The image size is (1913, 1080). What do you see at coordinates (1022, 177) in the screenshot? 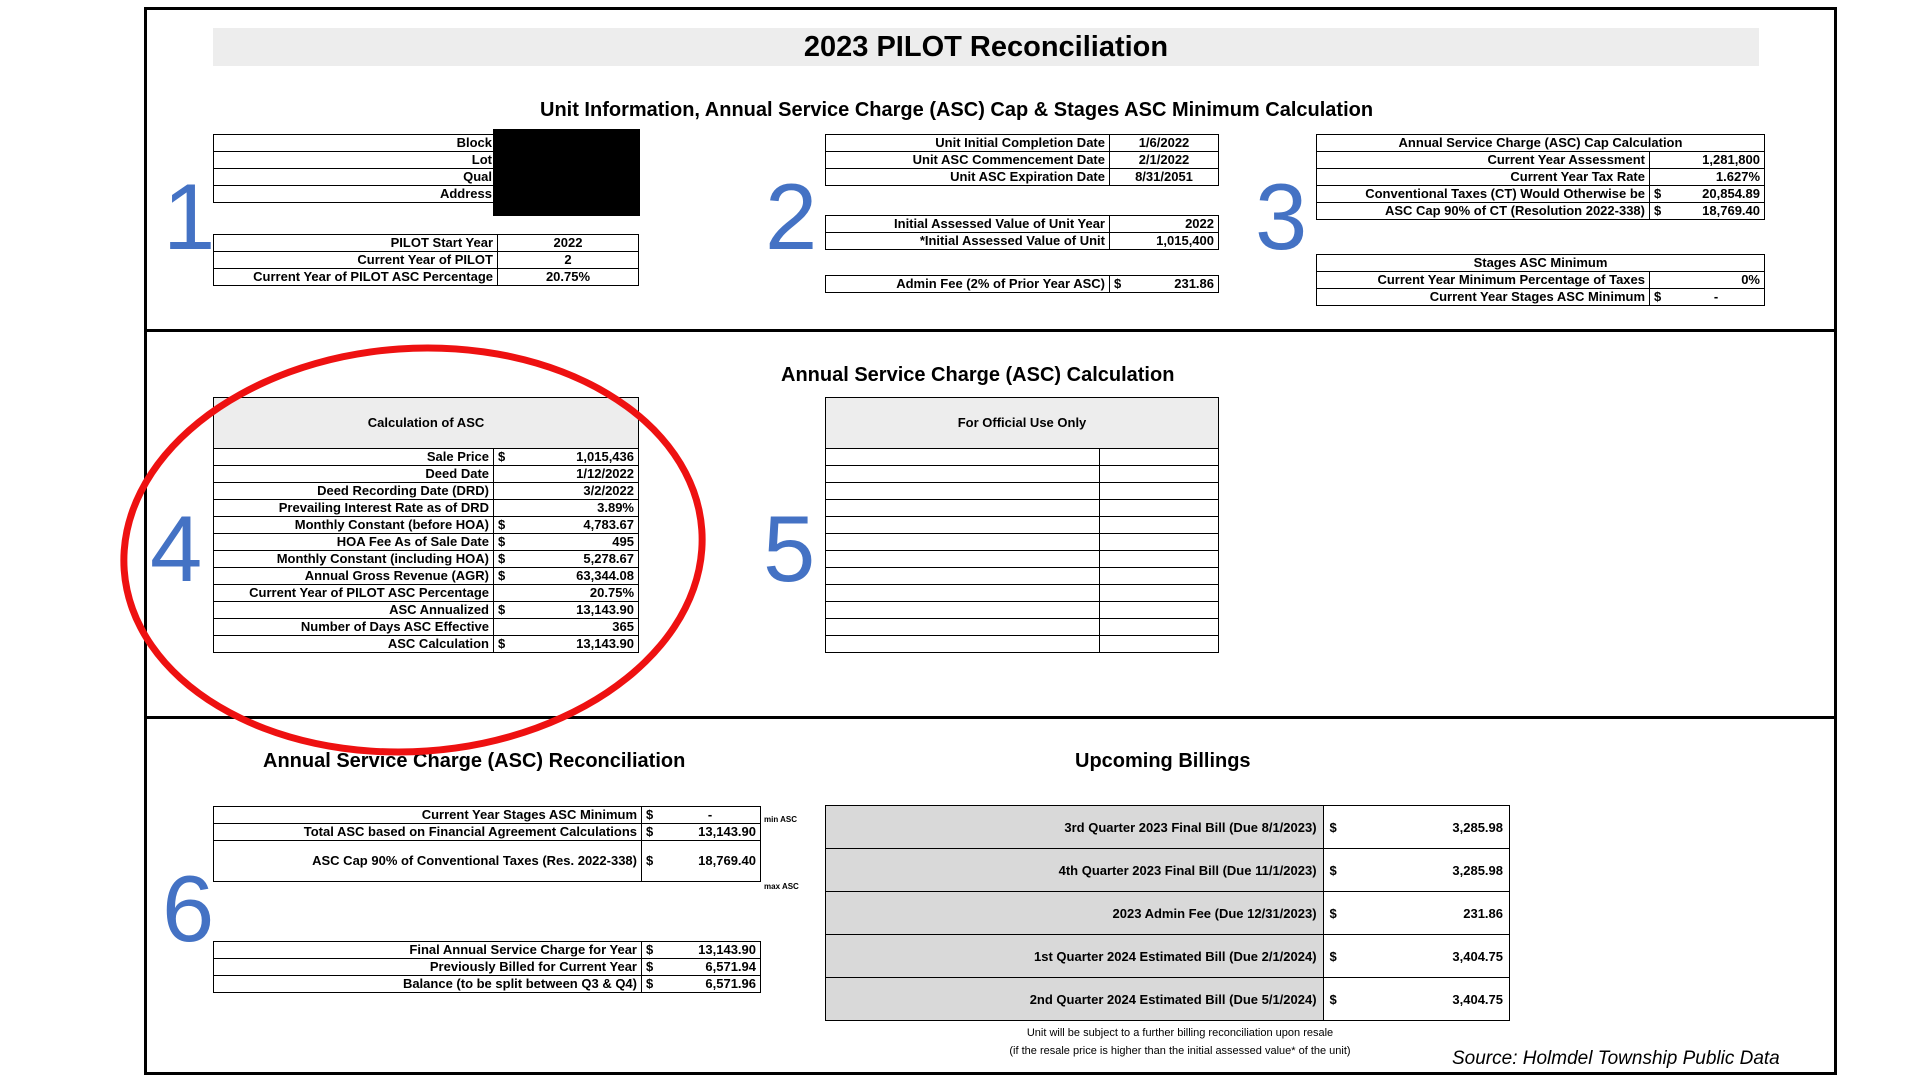
I see `table-row: Unit ASC Expiration Date 8/31/2051` at bounding box center [1022, 177].